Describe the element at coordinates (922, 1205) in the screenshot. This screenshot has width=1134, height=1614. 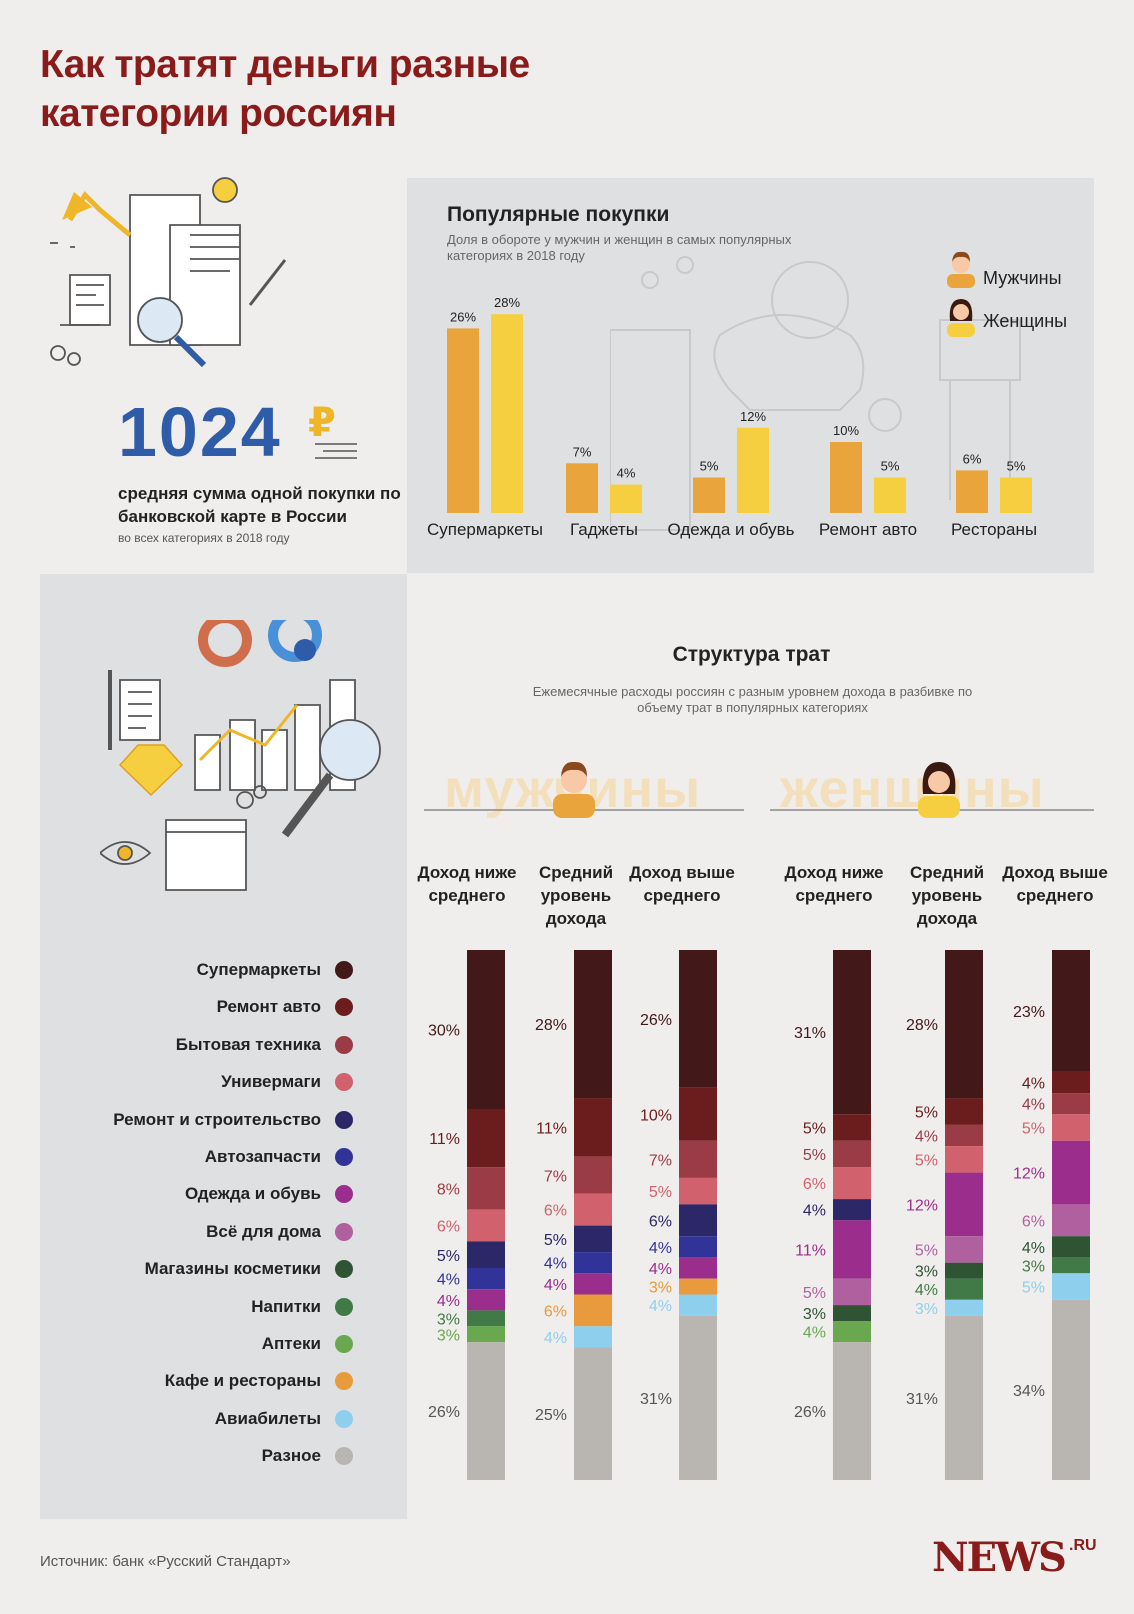
I see `segment-value-label: 12%` at that location.